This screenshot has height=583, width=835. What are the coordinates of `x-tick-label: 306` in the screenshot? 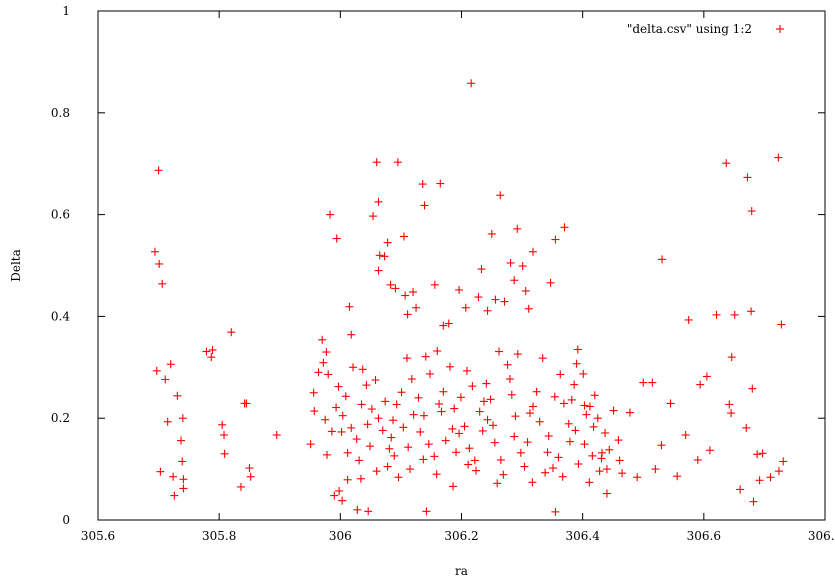 It's located at (340, 536).